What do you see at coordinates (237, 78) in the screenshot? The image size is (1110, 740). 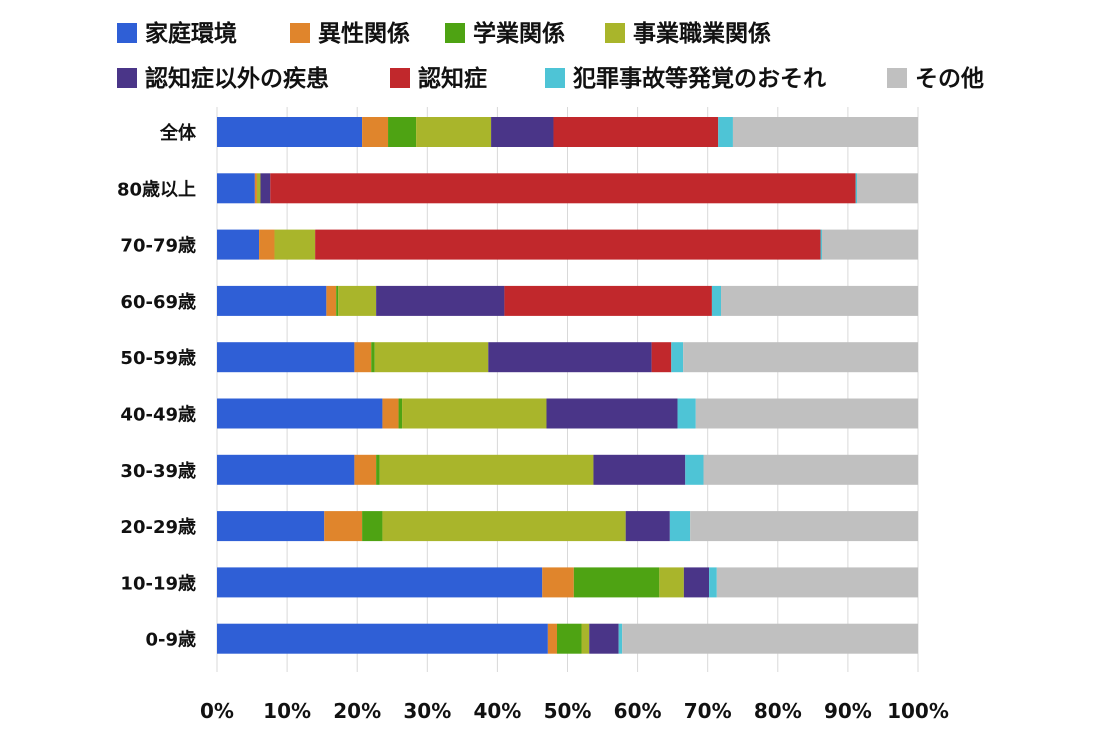 I see `legend-label-5: 認知症以外の疾患` at bounding box center [237, 78].